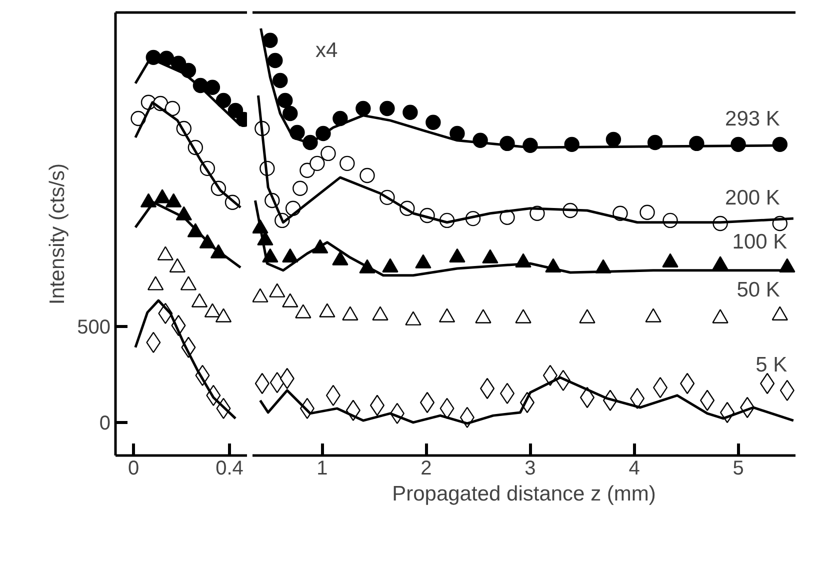 This screenshot has height=565, width=817. I want to click on x-tick-label: 3, so click(530, 469).